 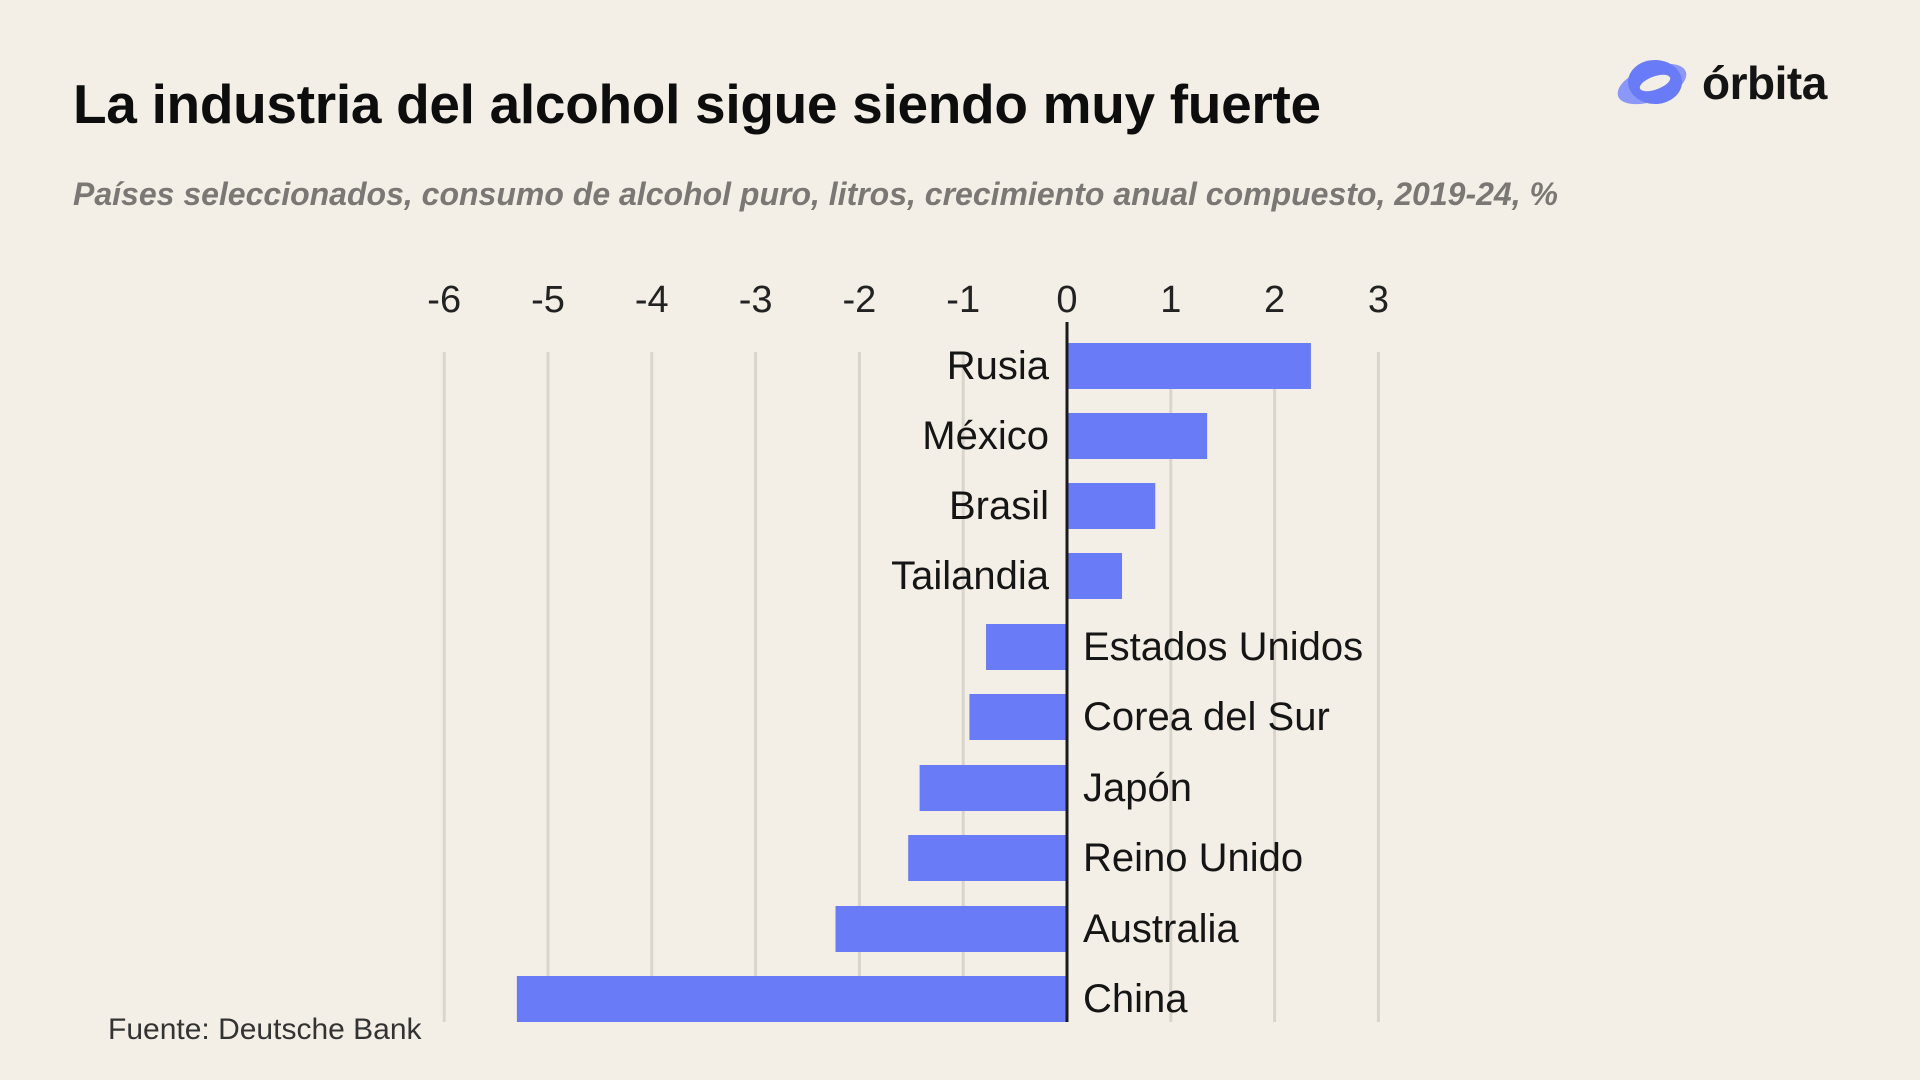 I want to click on x-tick-label: -4, so click(x=652, y=300).